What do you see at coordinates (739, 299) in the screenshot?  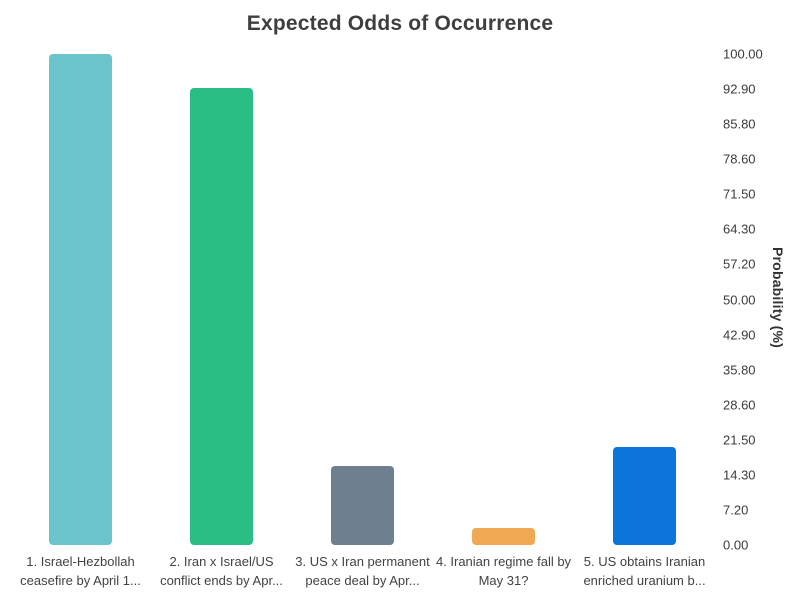 I see `y-tick-label: 50.00` at bounding box center [739, 299].